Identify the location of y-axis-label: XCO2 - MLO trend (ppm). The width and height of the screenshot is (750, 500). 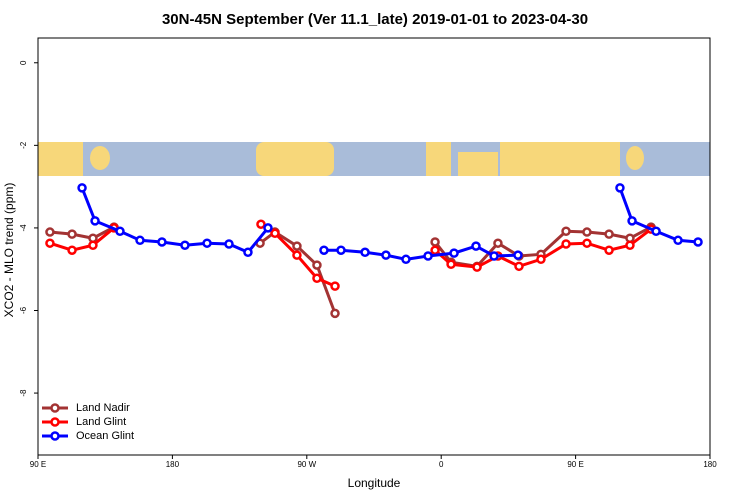
(9, 250).